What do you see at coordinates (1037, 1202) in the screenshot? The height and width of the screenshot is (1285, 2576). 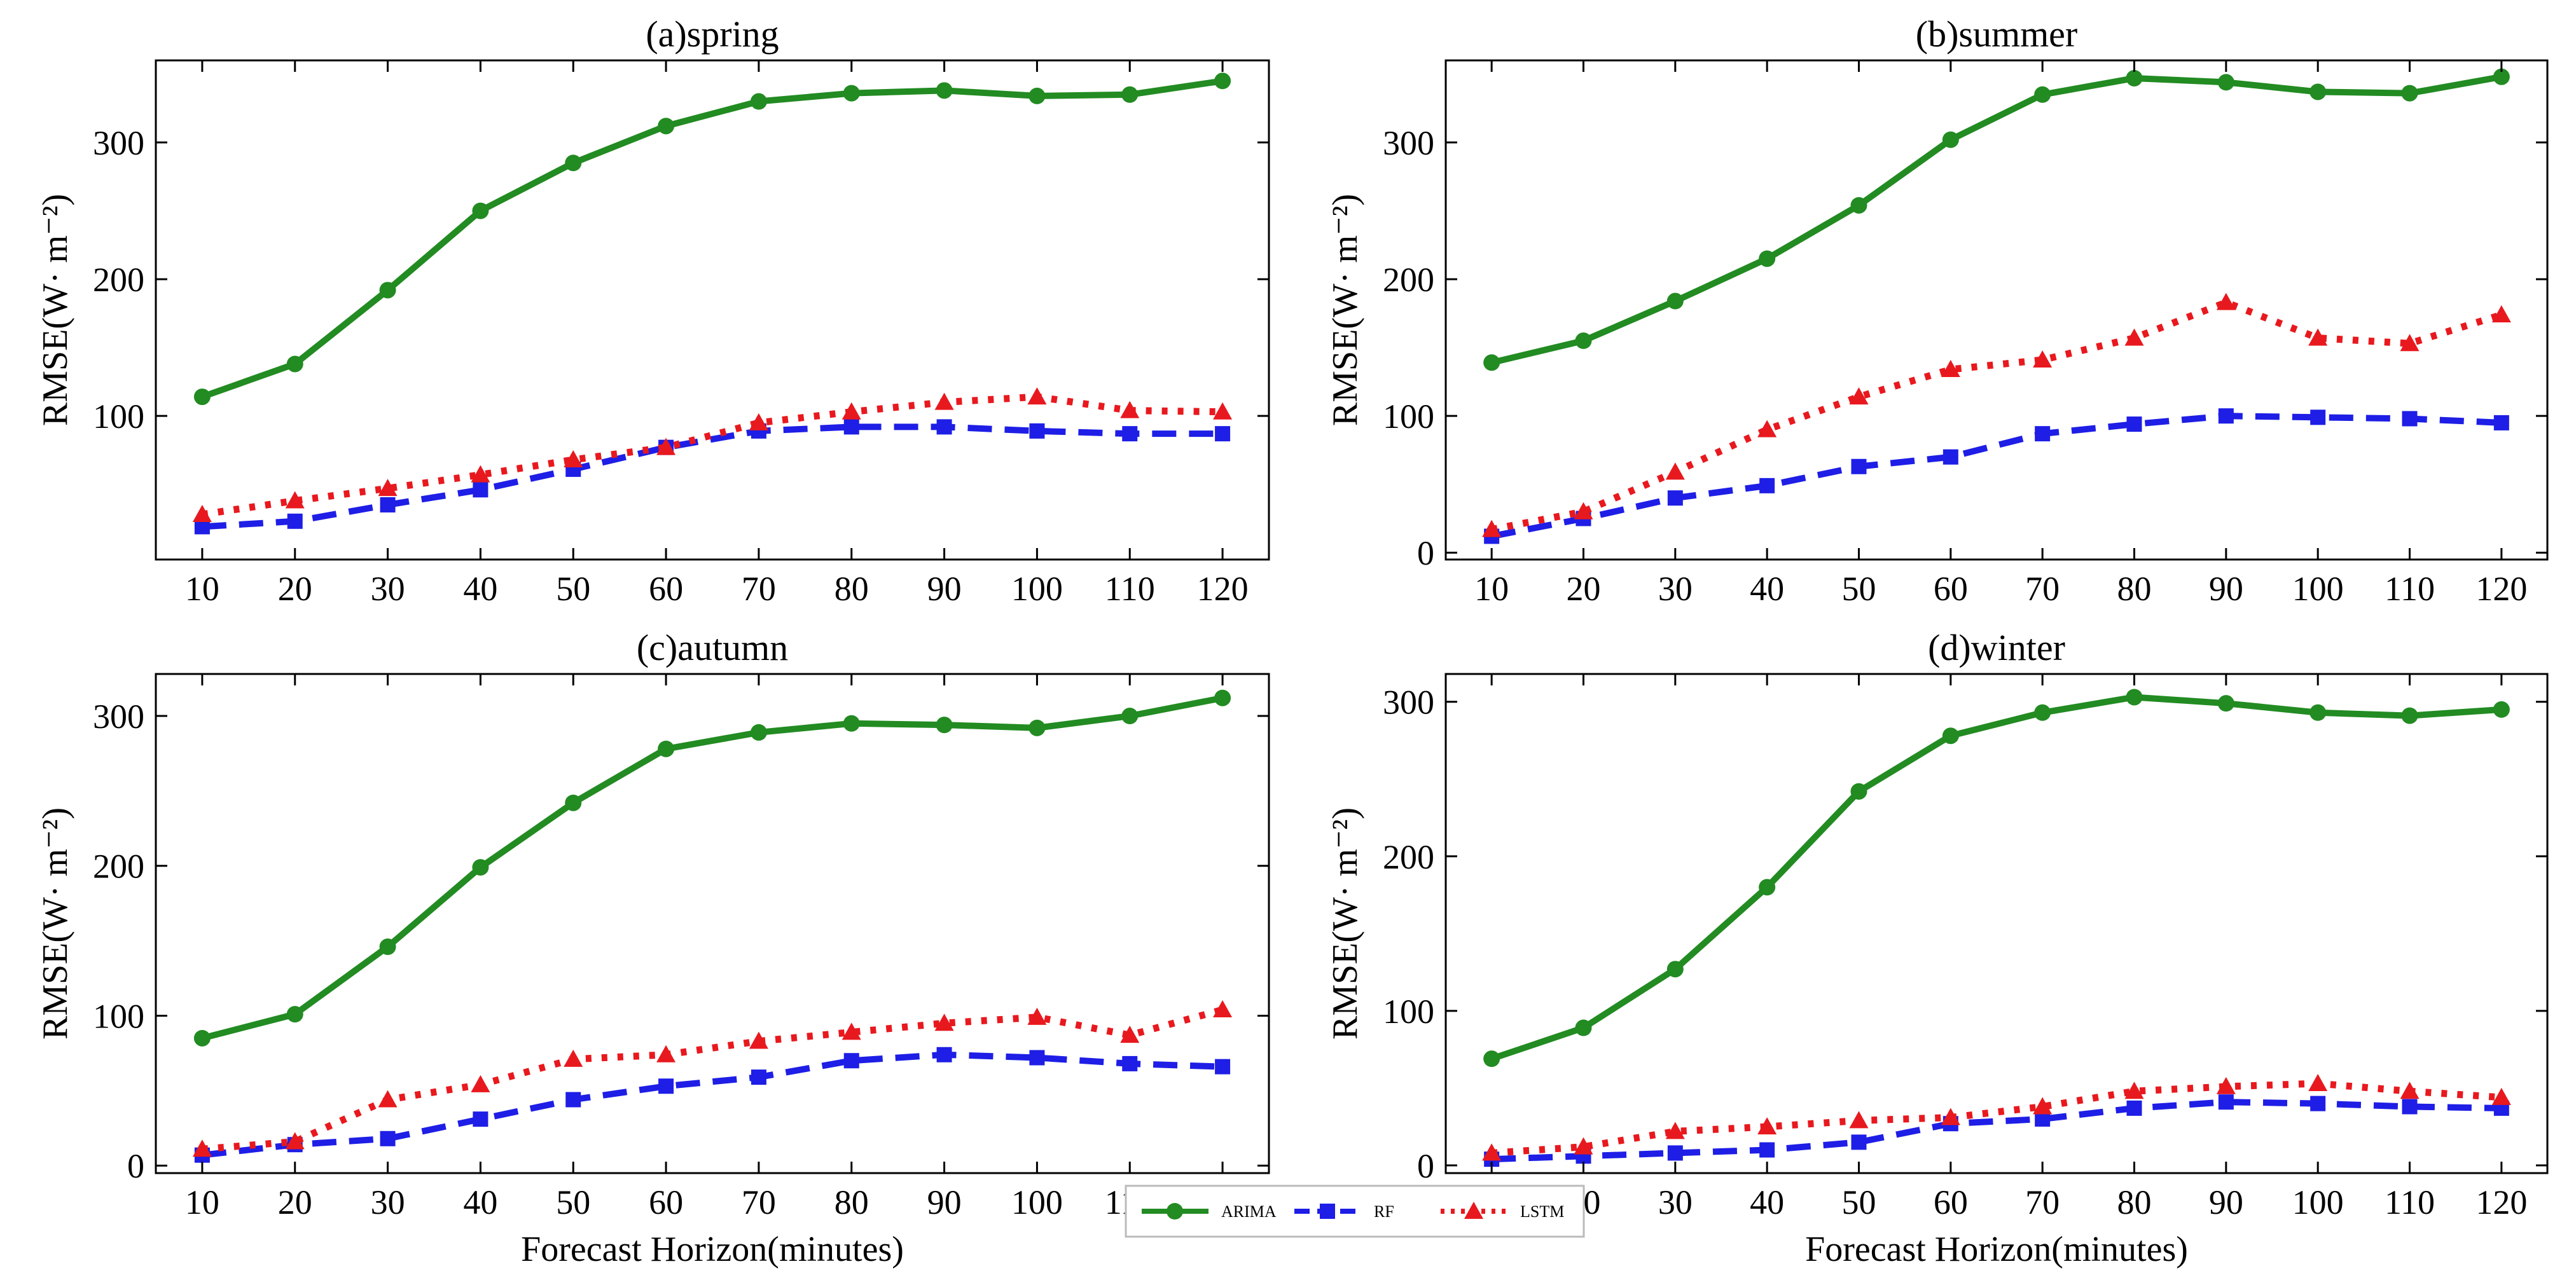 I see `x-tick-label: 100` at bounding box center [1037, 1202].